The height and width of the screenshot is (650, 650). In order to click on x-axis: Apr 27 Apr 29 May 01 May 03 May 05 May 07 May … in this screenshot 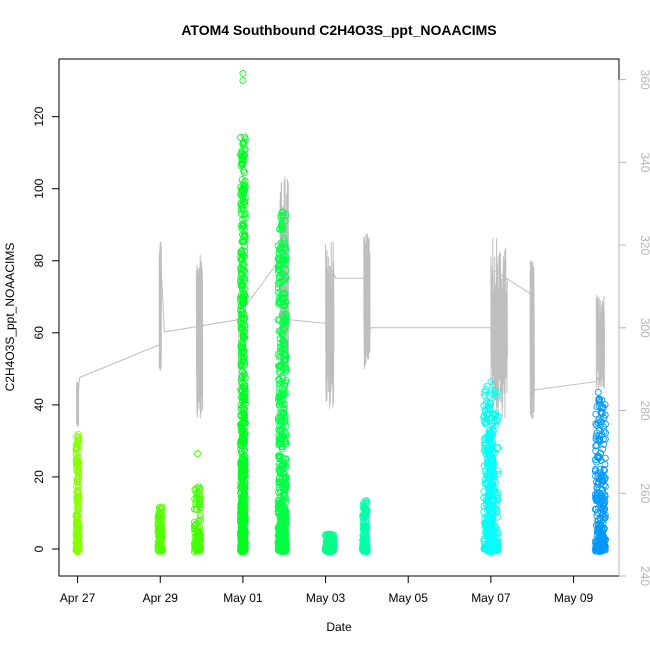, I will do `click(327, 590)`.